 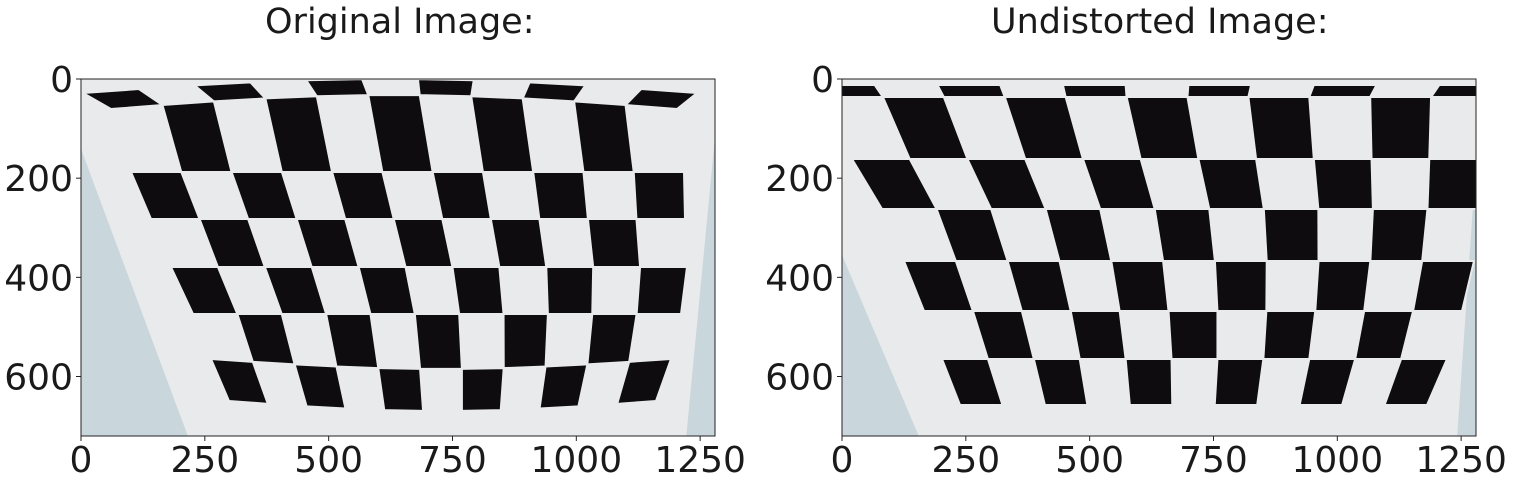 What do you see at coordinates (799, 378) in the screenshot?
I see `undistorted-y-tick-label: 600` at bounding box center [799, 378].